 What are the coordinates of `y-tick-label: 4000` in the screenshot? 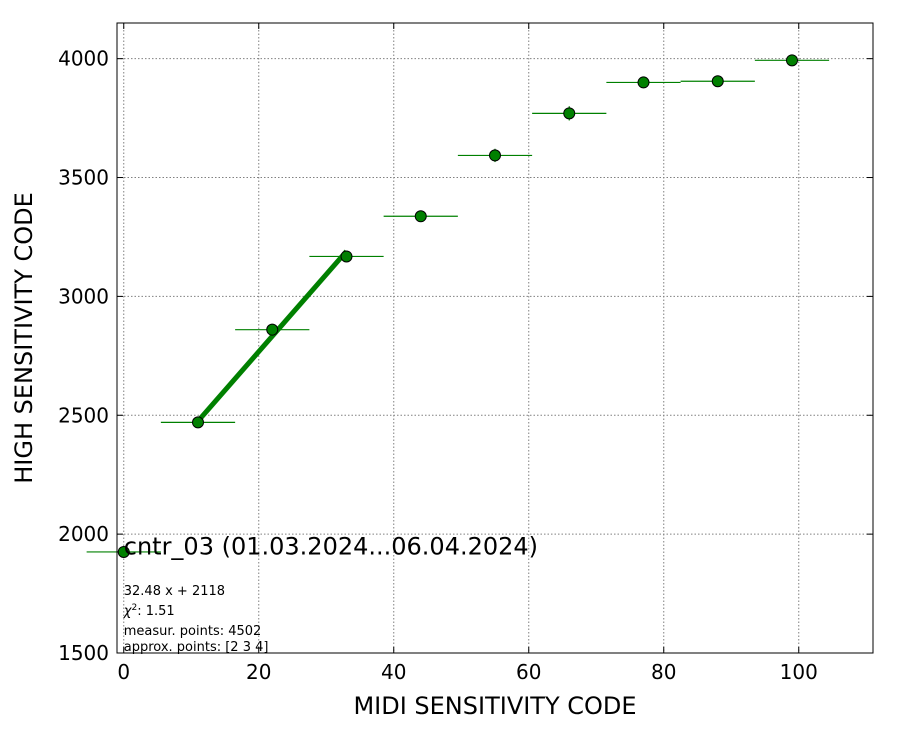 It's located at (83, 59).